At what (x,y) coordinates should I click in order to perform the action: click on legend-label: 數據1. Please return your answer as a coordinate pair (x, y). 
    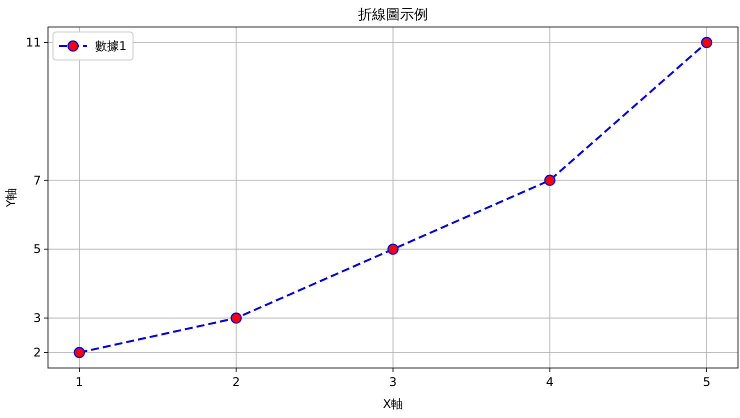
    Looking at the image, I should click on (111, 46).